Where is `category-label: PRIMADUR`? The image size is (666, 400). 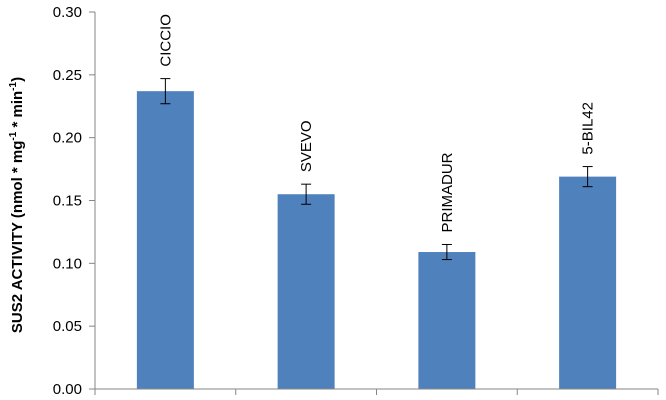 category-label: PRIMADUR is located at coordinates (447, 192).